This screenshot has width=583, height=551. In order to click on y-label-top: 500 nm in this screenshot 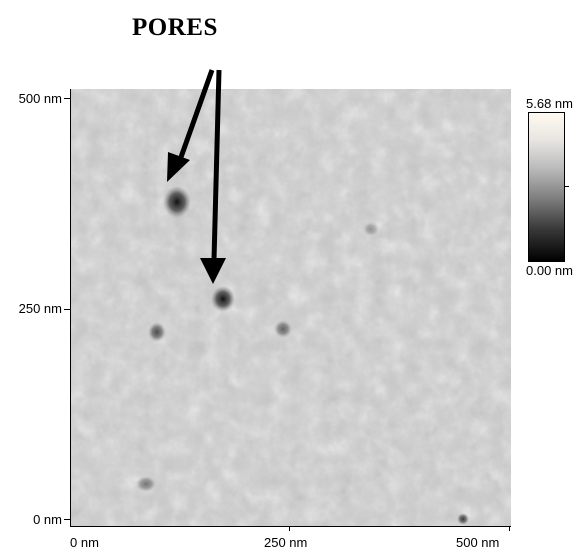, I will do `click(40, 98)`.